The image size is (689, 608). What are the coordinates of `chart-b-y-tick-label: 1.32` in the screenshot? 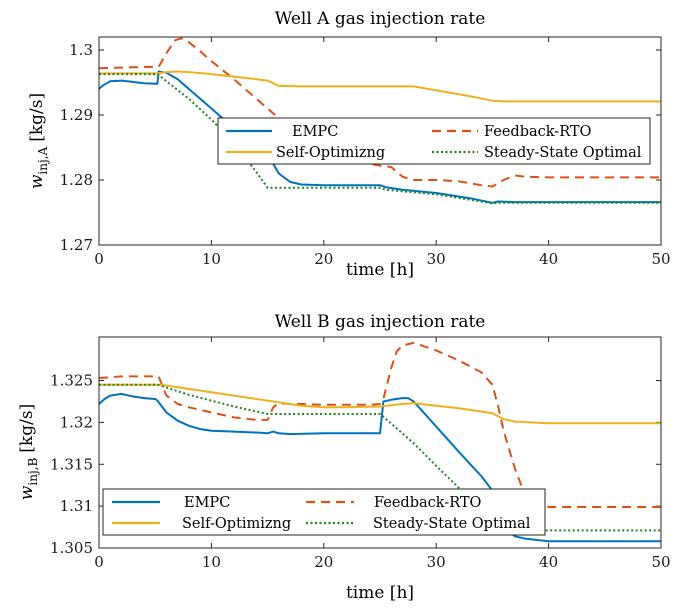 It's located at (76, 422).